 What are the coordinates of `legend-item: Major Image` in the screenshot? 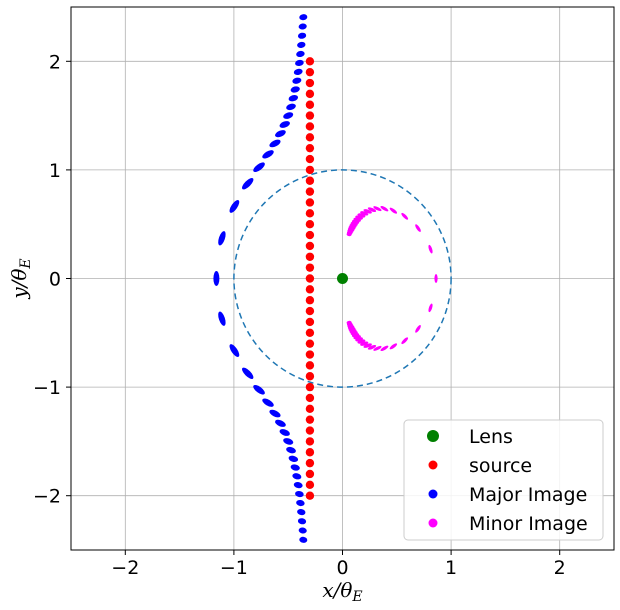 It's located at (507, 495).